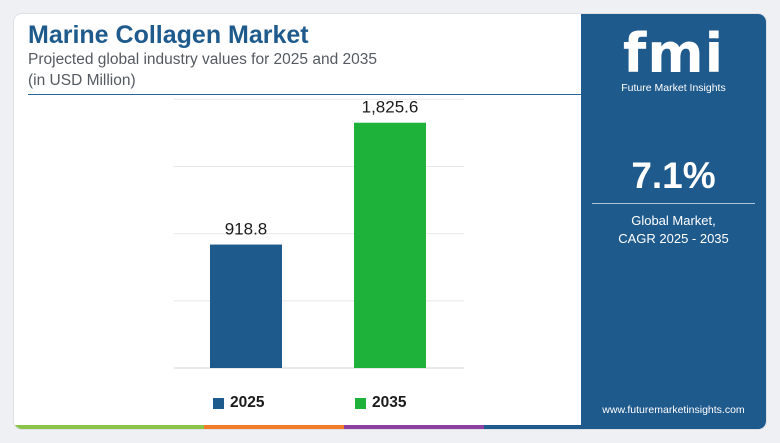 The width and height of the screenshot is (780, 443). What do you see at coordinates (673, 203) in the screenshot?
I see `cagr-divider` at bounding box center [673, 203].